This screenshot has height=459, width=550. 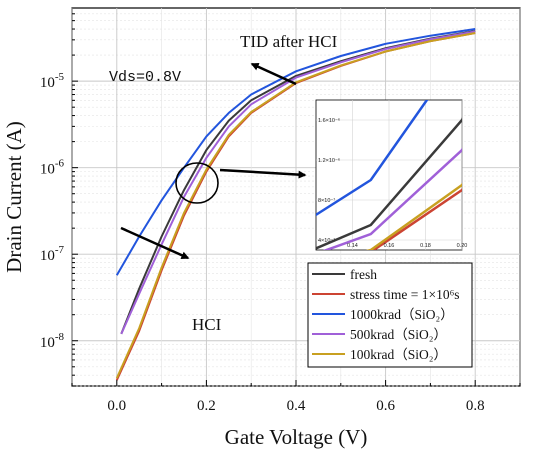 I want to click on inset-y-tick-label: 8×10⁻⁷, so click(x=326, y=200).